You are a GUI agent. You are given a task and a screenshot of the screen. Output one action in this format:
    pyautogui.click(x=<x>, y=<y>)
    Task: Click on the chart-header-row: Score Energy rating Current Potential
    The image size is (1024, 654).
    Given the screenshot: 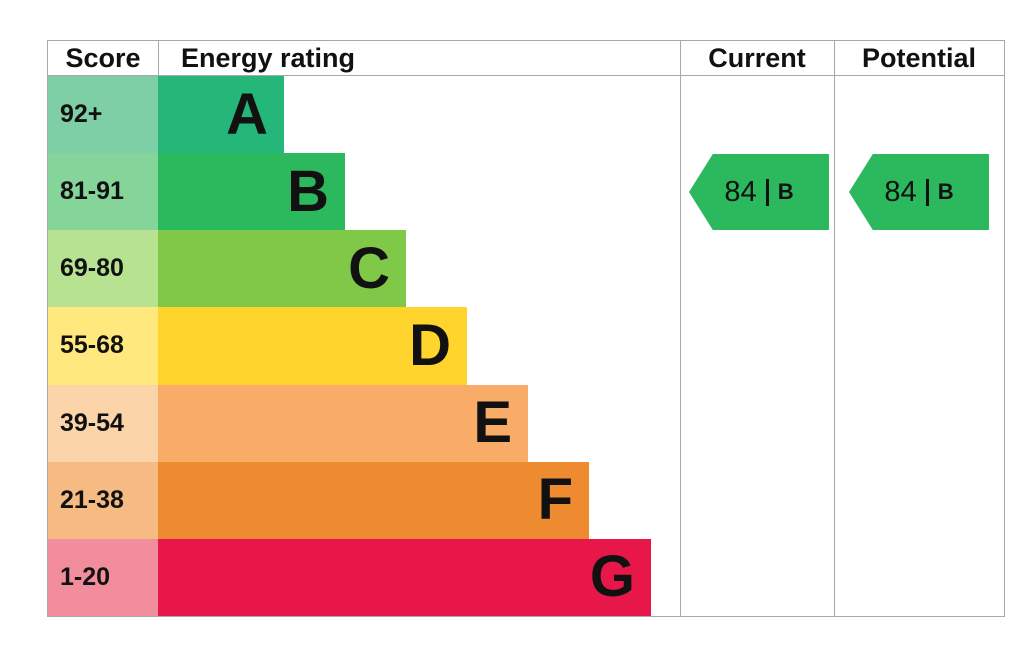 What is the action you would take?
    pyautogui.click(x=526, y=58)
    